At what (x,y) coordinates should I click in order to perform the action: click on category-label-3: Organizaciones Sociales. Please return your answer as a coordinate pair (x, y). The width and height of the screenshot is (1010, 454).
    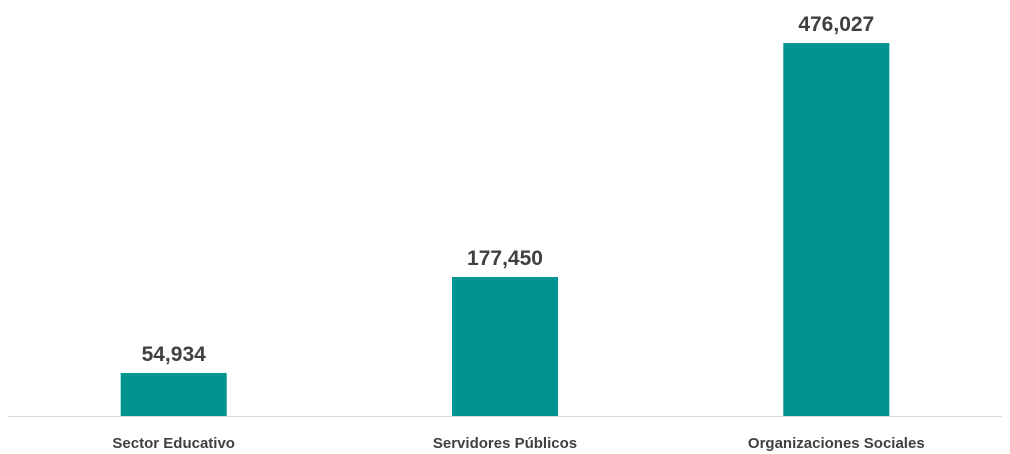
    Looking at the image, I should click on (836, 443).